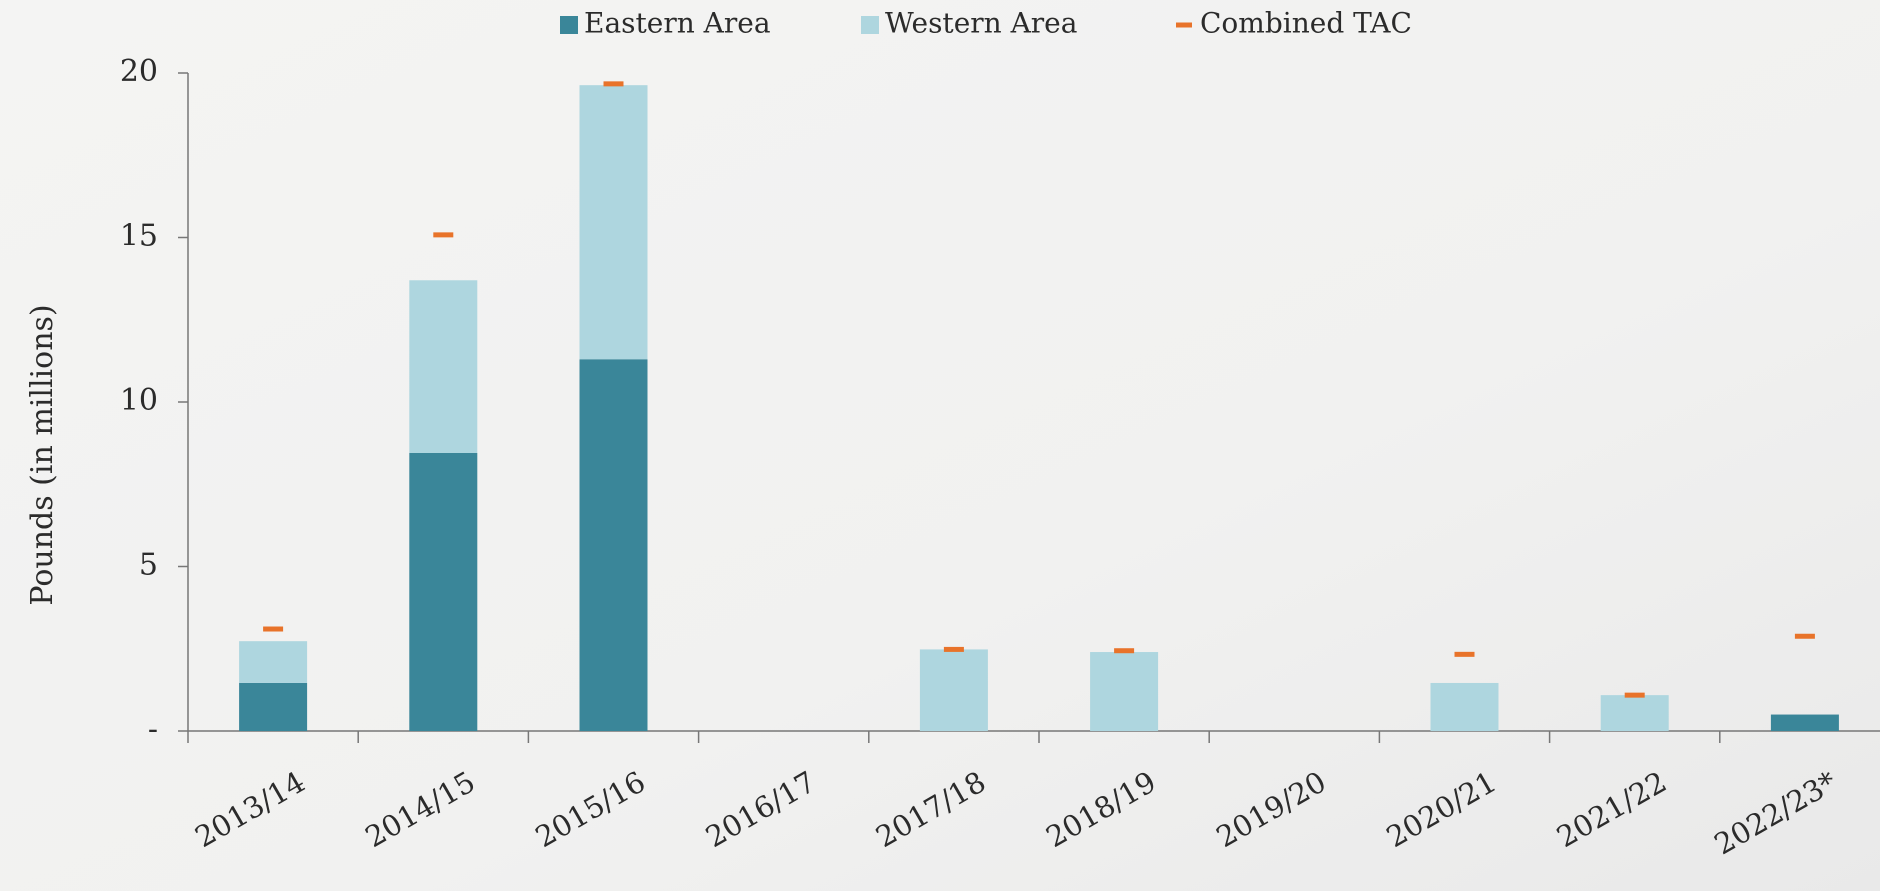 This screenshot has width=1880, height=891. I want to click on y-tick-label: 5, so click(148, 565).